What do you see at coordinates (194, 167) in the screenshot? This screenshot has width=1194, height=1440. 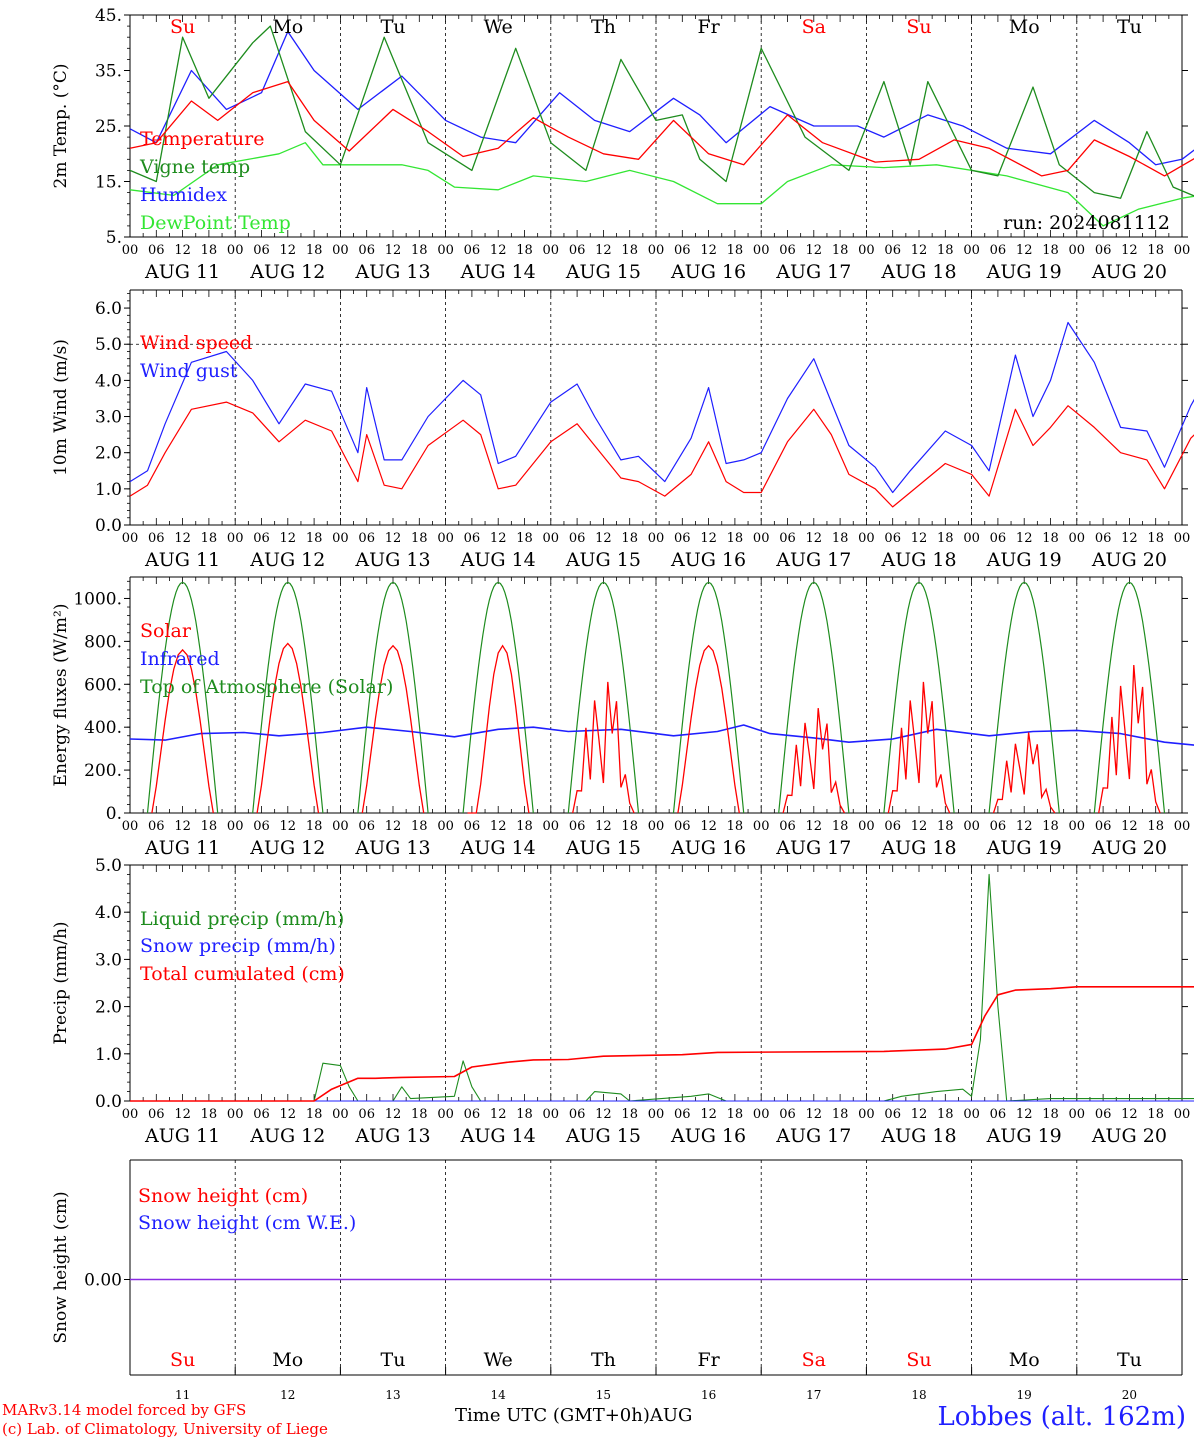 I see `legend-entry: Vigne temp` at bounding box center [194, 167].